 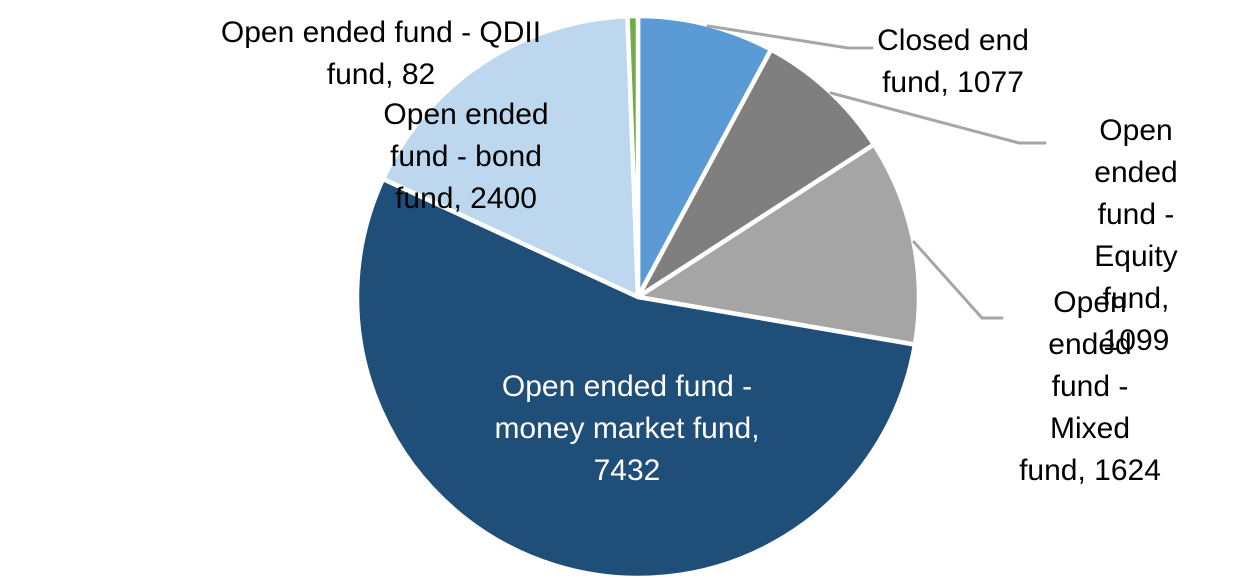 I want to click on pie-slice-open-ended-fund-mixed-fund, so click(x=778, y=244).